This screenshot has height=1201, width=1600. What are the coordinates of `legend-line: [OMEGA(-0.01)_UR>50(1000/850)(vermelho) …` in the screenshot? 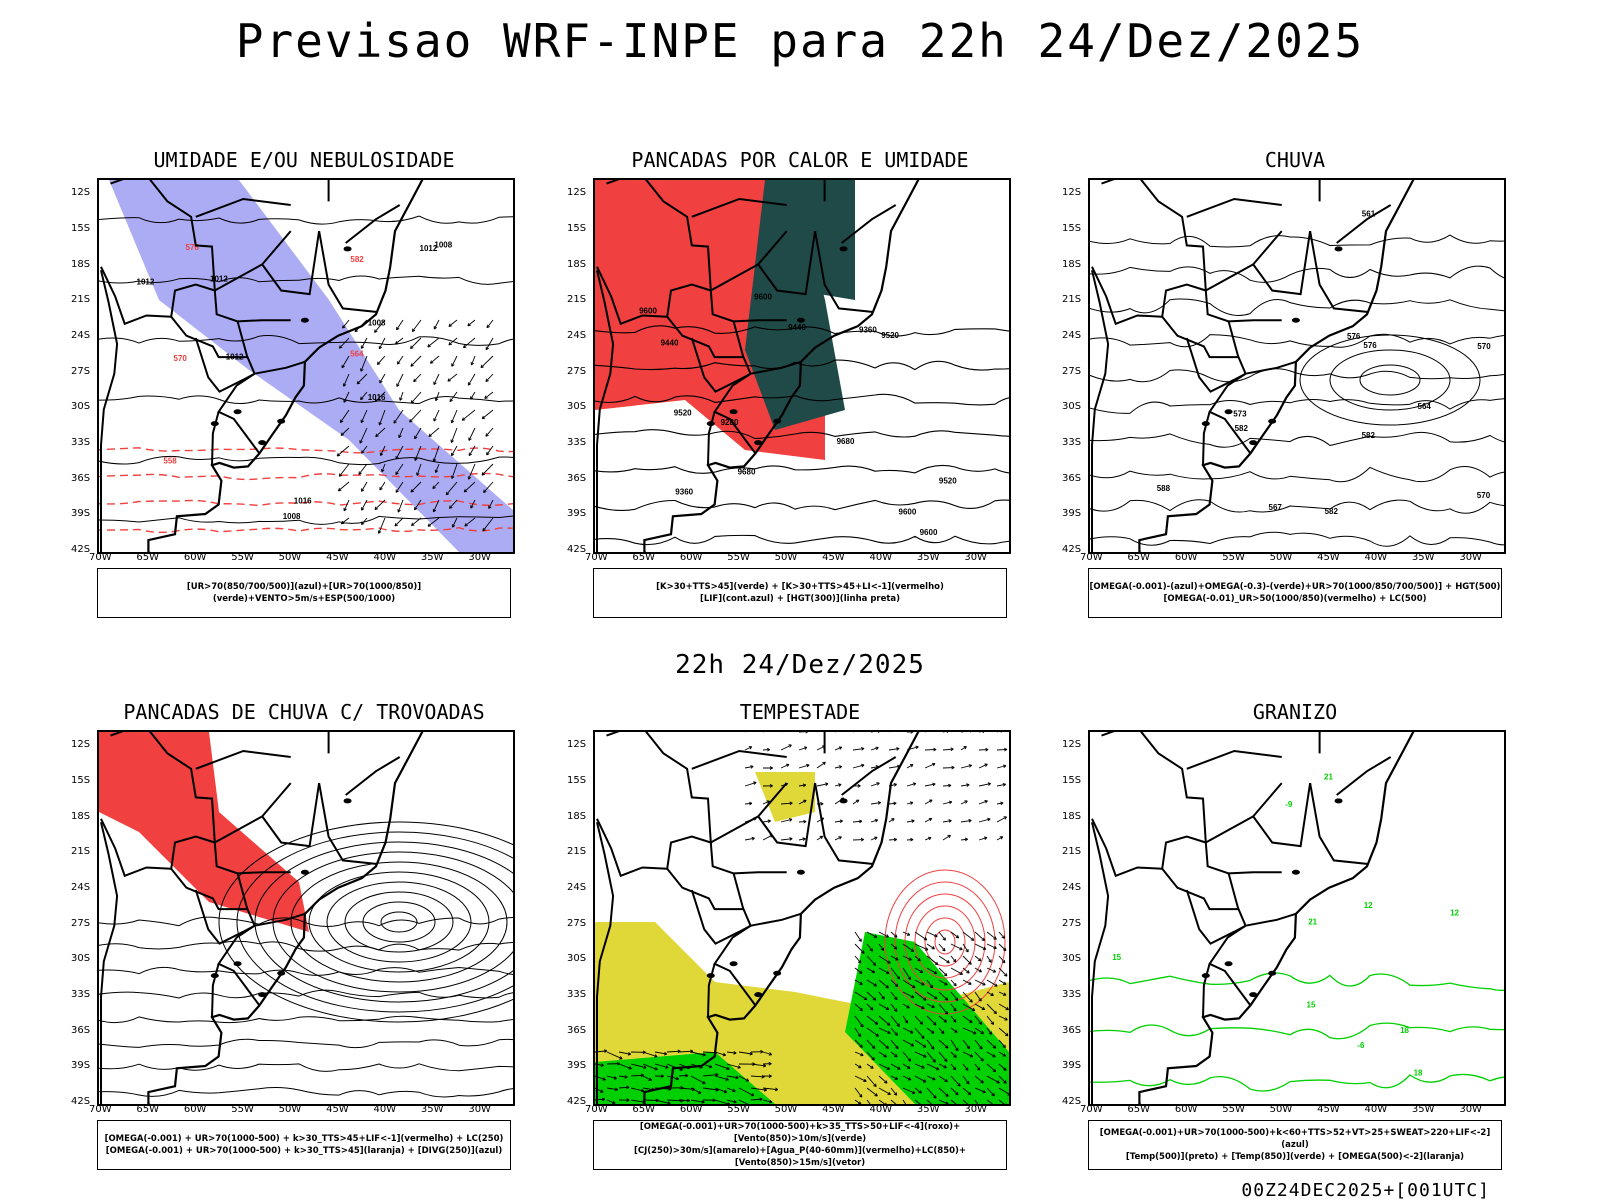 It's located at (1295, 599).